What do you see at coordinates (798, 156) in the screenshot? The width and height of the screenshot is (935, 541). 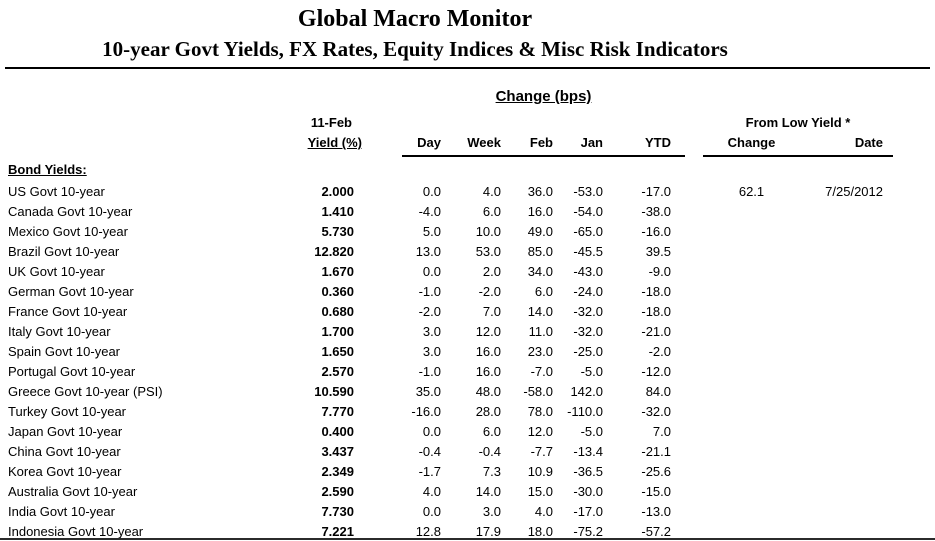 I see `from-low-columns-underline` at bounding box center [798, 156].